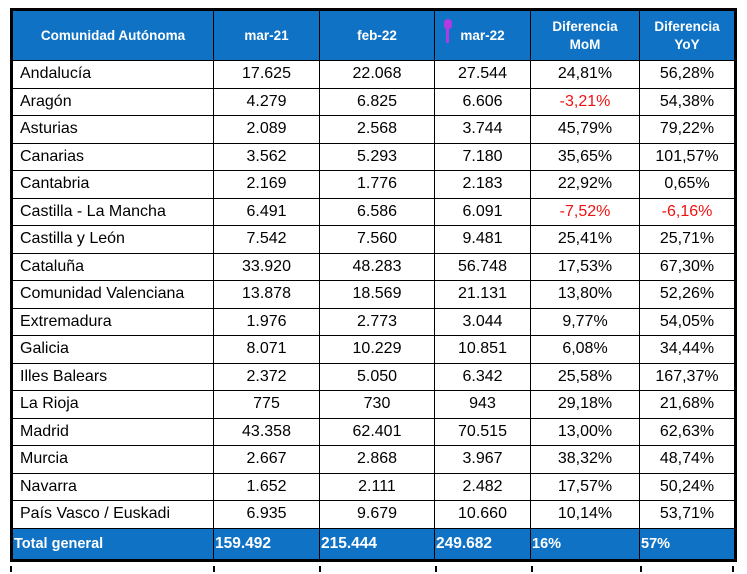 This screenshot has width=747, height=574. What do you see at coordinates (687, 266) in the screenshot?
I see `diff-yoy-cell: 67,30%` at bounding box center [687, 266].